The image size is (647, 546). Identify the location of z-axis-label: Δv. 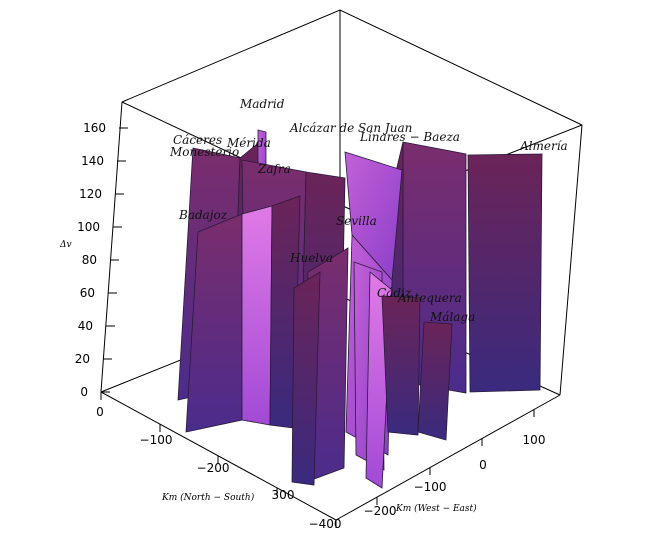
(65, 245).